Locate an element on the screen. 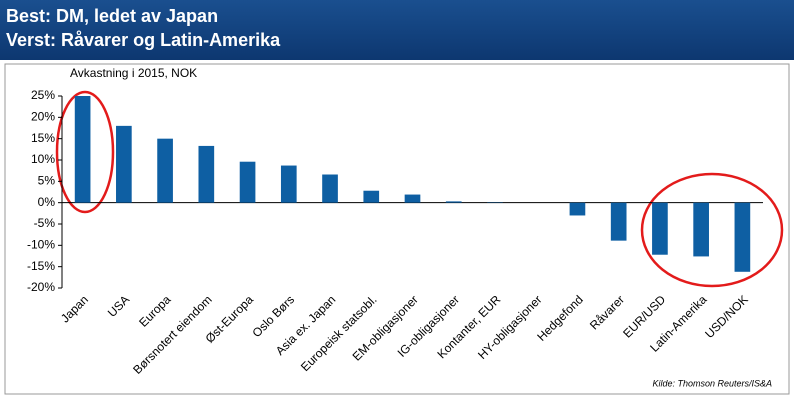 The width and height of the screenshot is (794, 398). y-tick-label: -20% is located at coordinates (41, 287).